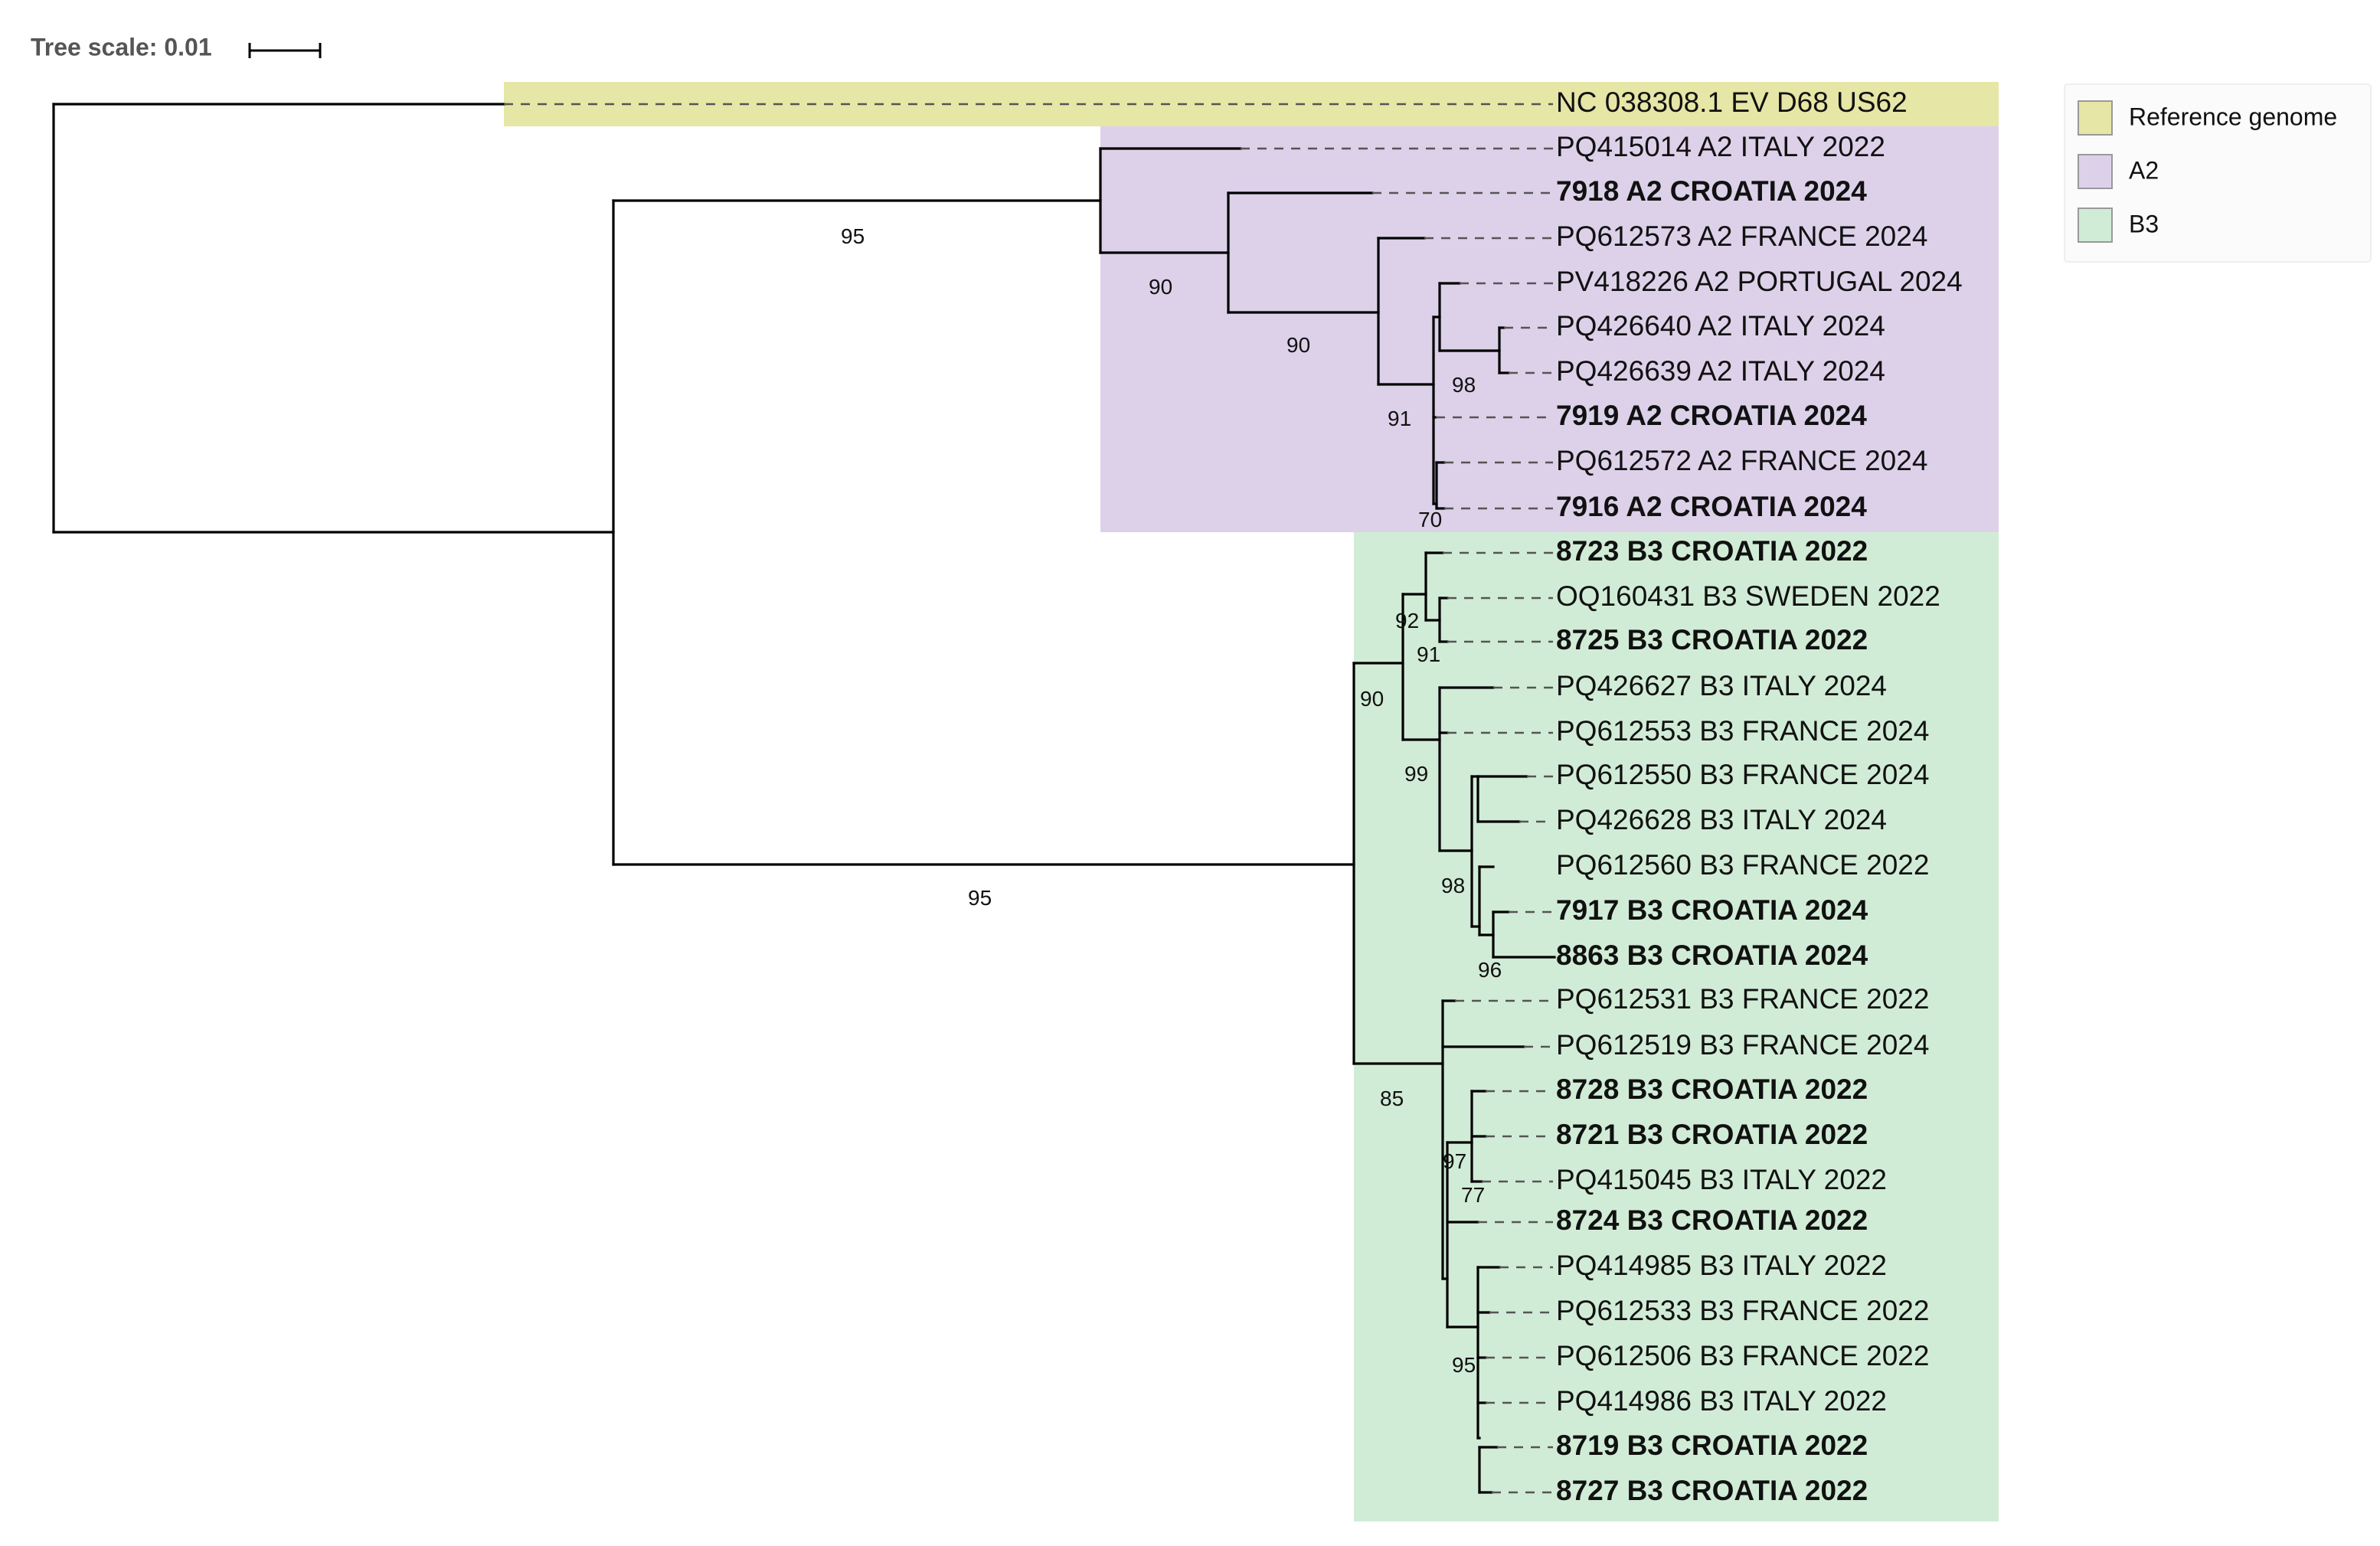 The width and height of the screenshot is (2380, 1546). Describe the element at coordinates (1711, 416) in the screenshot. I see `leaf-label: 7919 A2 CROATIA 2024` at that location.